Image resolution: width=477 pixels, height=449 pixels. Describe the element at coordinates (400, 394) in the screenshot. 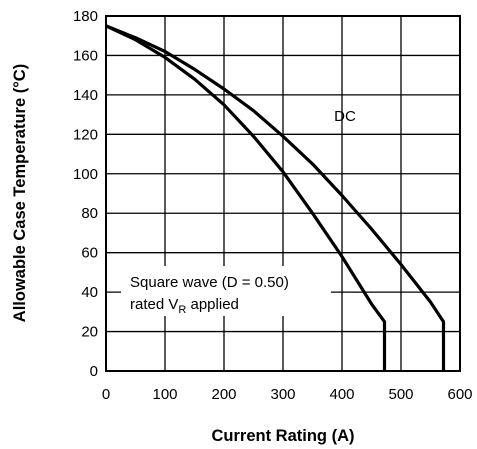

I see `x-tick-label: 500` at that location.